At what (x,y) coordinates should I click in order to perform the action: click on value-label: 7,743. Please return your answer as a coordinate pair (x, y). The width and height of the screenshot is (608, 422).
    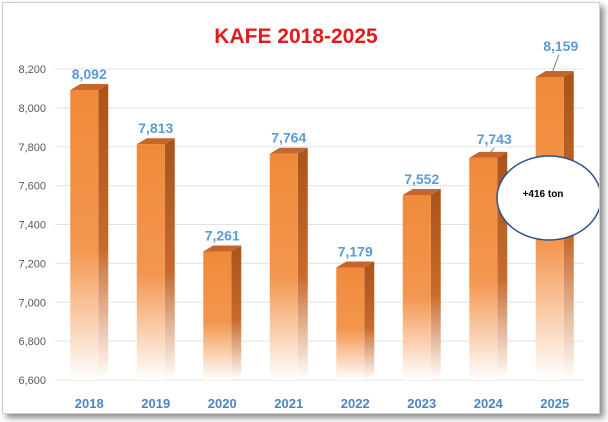
    Looking at the image, I should click on (494, 139).